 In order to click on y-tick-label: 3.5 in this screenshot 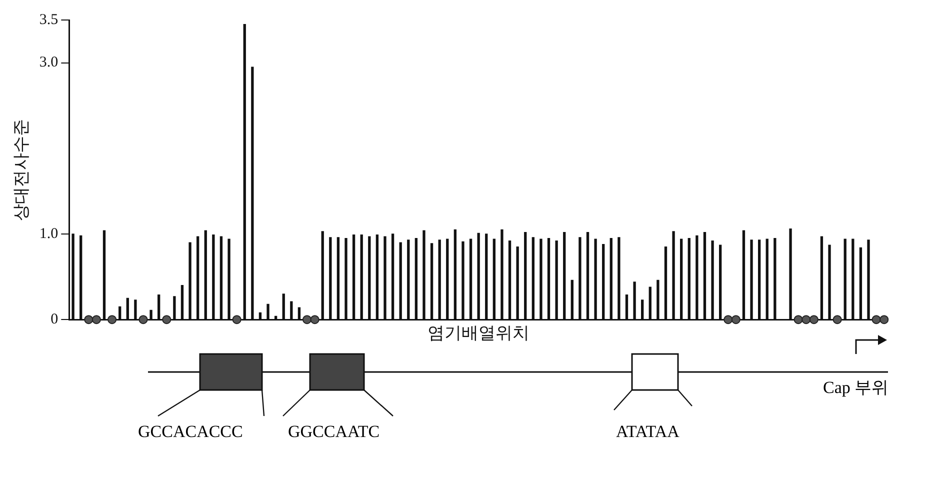, I will do `click(48, 20)`.